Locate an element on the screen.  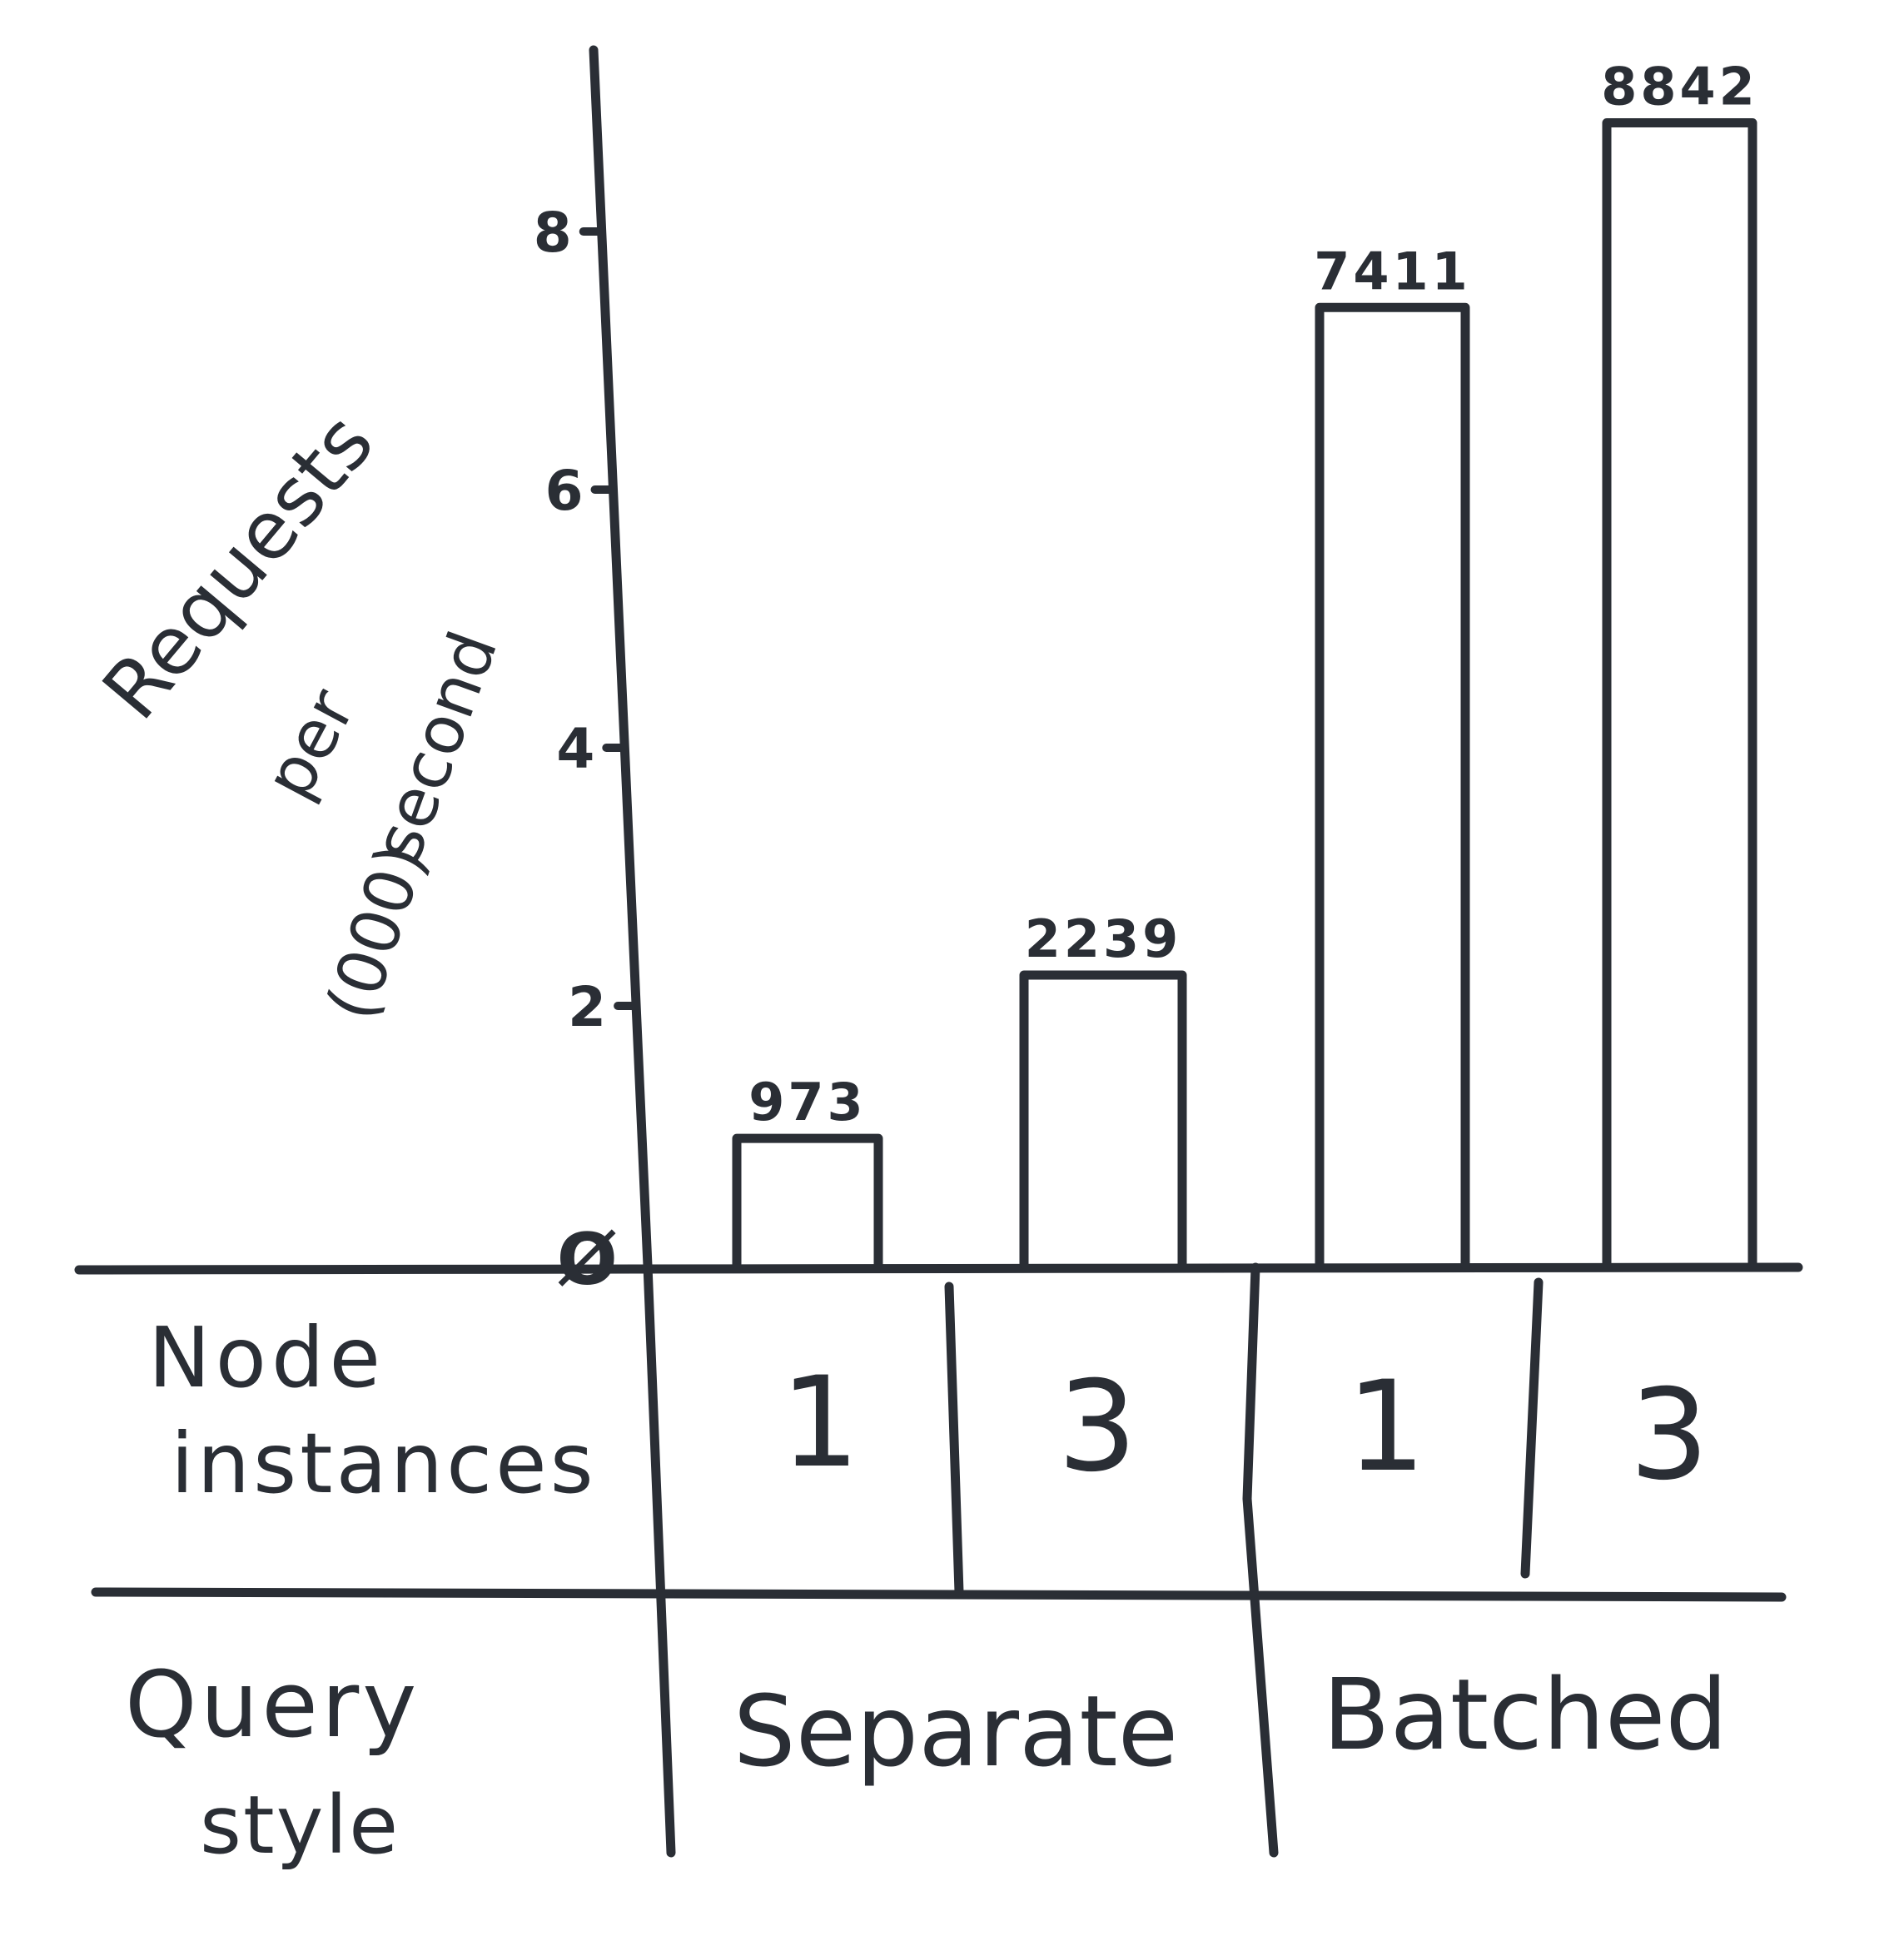
query-style-label-line-1: Query is located at coordinates (272, 1704).